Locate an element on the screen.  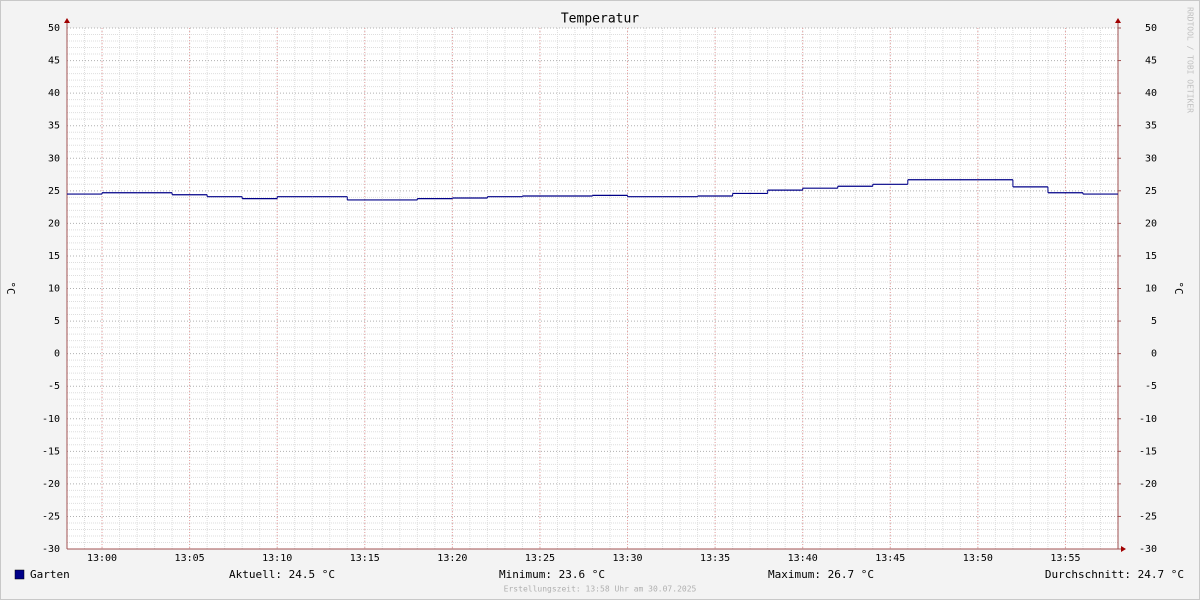
y2-tick-label: 35 is located at coordinates (1151, 126).